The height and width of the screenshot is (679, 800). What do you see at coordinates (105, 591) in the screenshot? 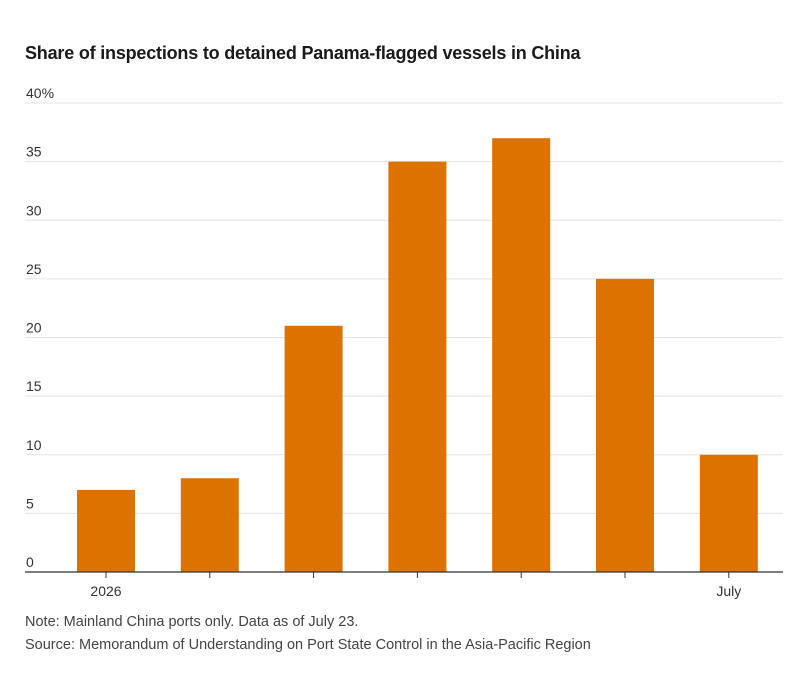
I see `x-tick-label: 2026` at bounding box center [105, 591].